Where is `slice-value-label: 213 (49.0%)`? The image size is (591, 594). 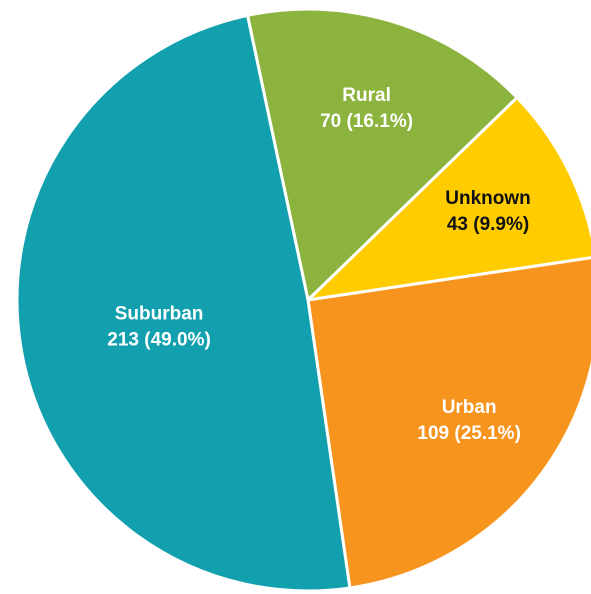 slice-value-label: 213 (49.0%) is located at coordinates (159, 340).